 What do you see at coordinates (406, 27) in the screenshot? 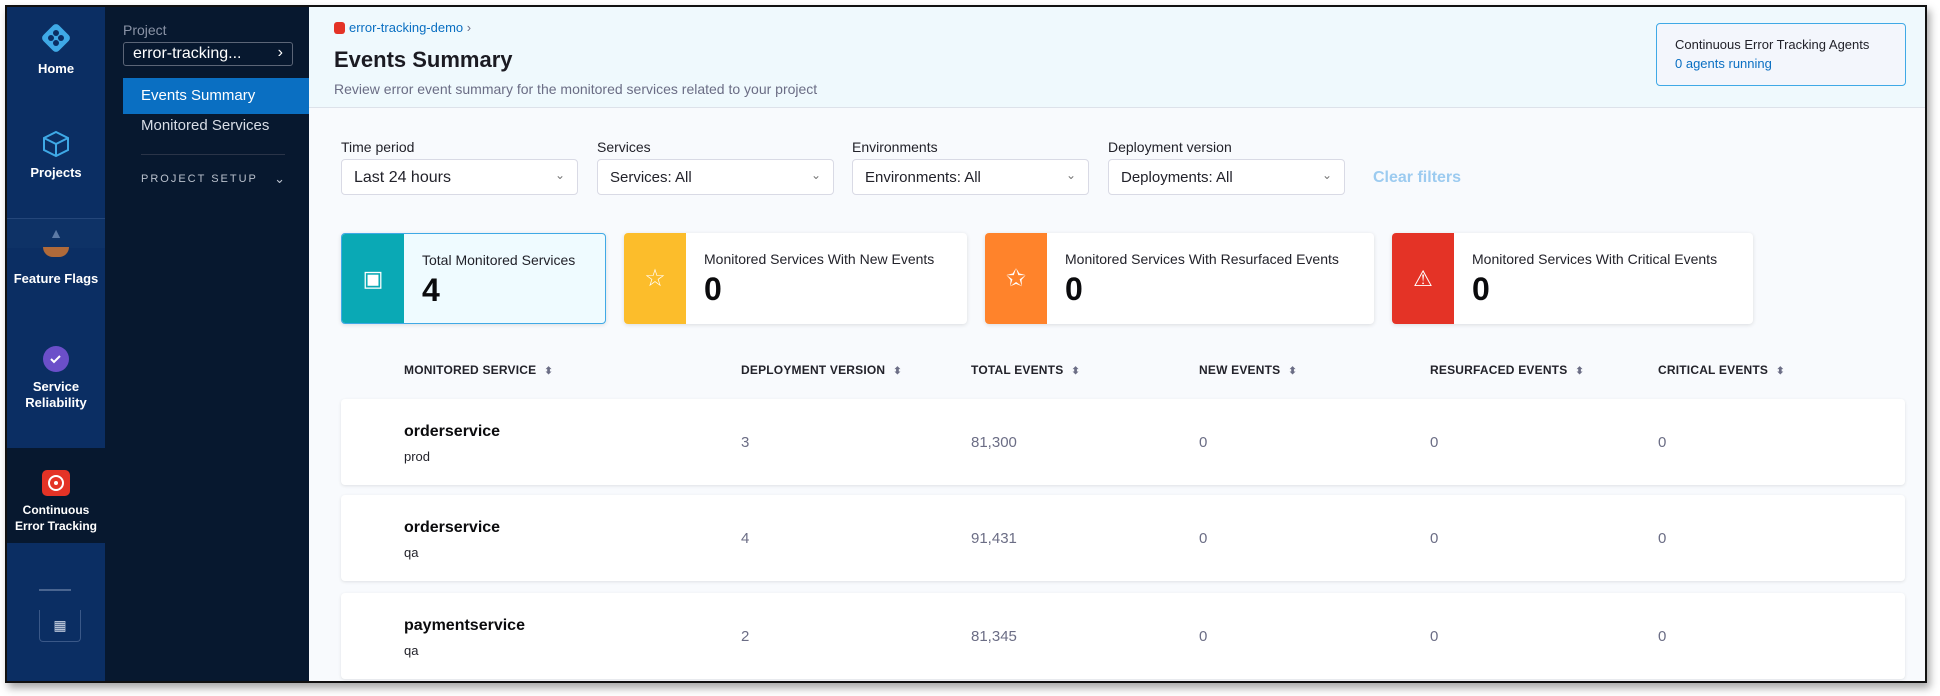
I see `breadcrumb-link: error-tracking-demo` at bounding box center [406, 27].